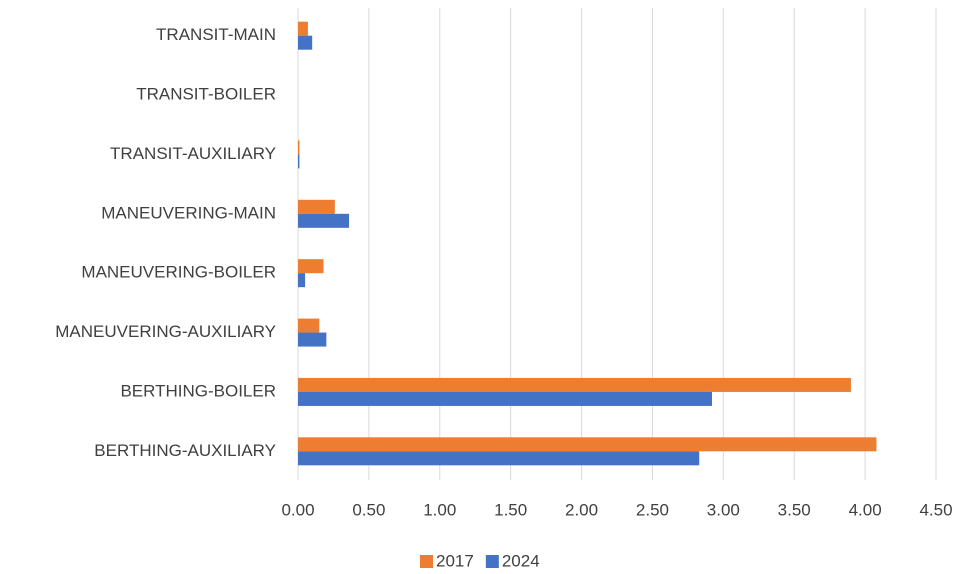 The width and height of the screenshot is (960, 574). What do you see at coordinates (521, 560) in the screenshot?
I see `legend-label: 2024` at bounding box center [521, 560].